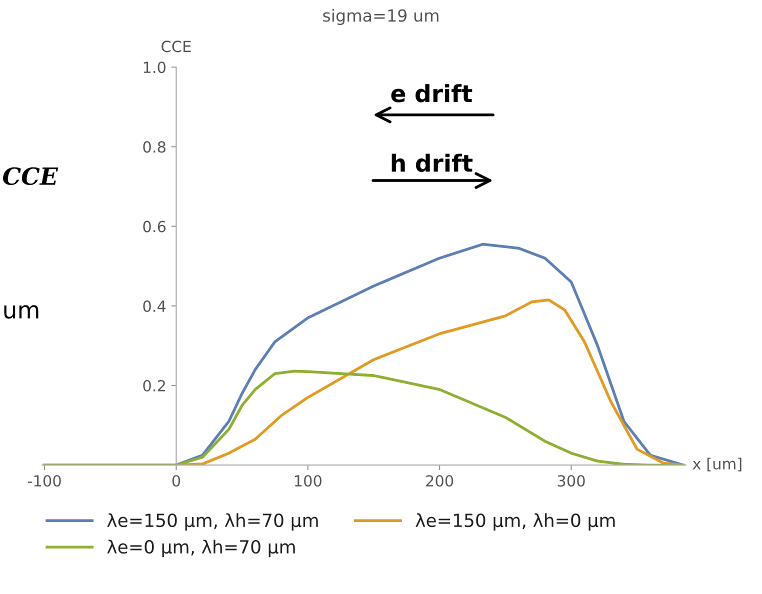 This screenshot has height=594, width=762. What do you see at coordinates (308, 481) in the screenshot?
I see `x-tick-label: 100` at bounding box center [308, 481].